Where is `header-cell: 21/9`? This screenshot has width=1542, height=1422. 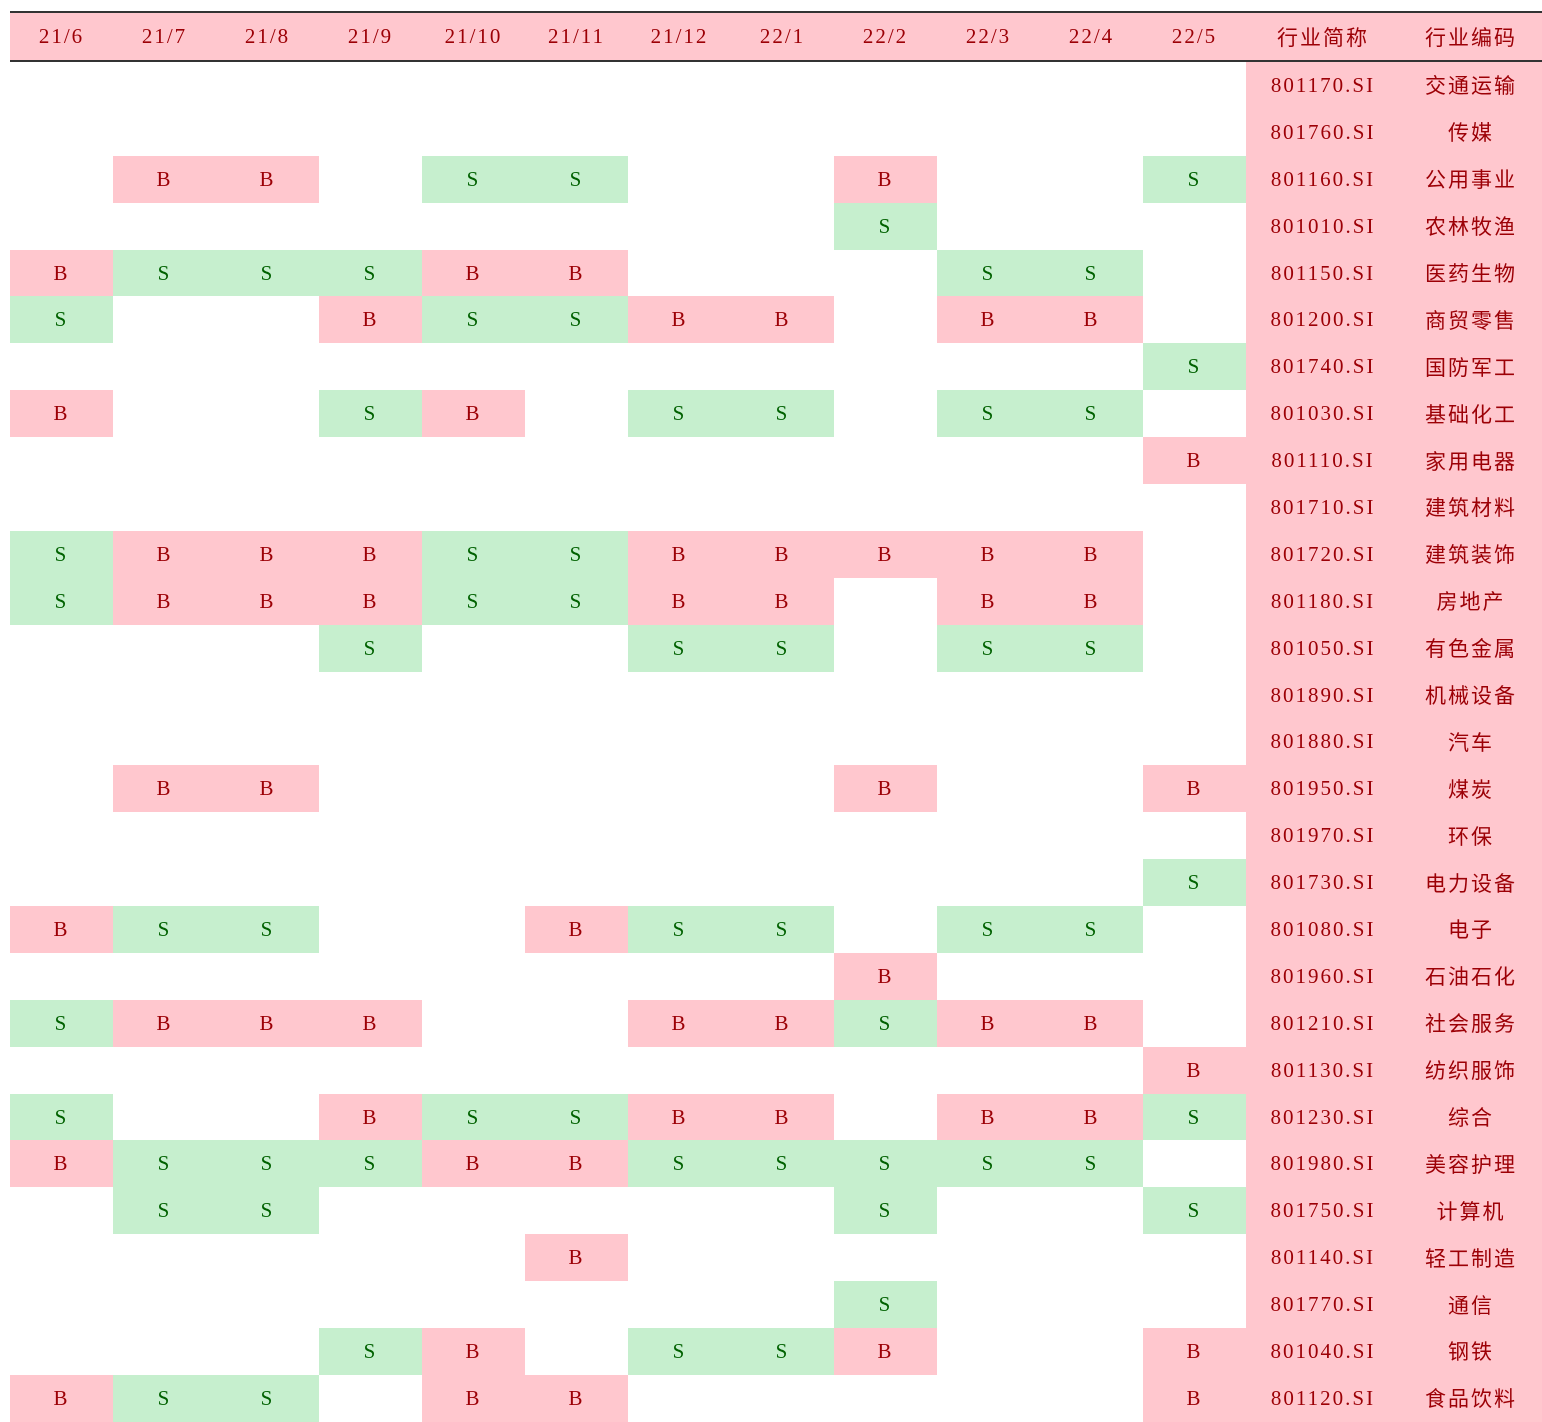 header-cell: 21/9 is located at coordinates (370, 36).